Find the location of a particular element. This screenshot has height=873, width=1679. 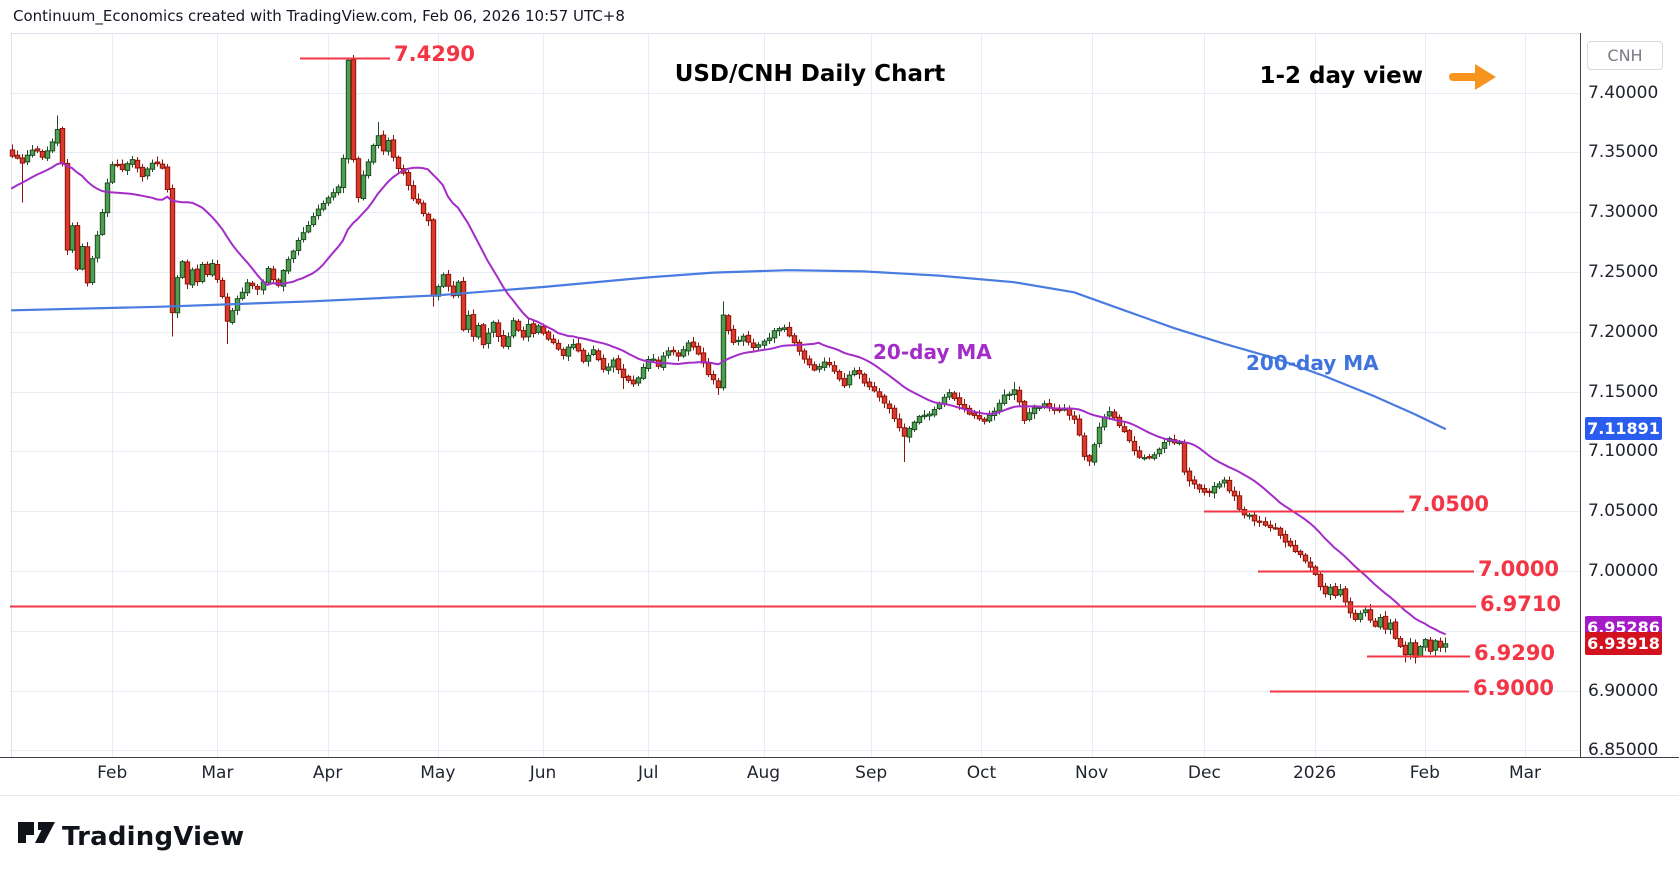

price-tick-label: 7.15000 is located at coordinates (1623, 391).